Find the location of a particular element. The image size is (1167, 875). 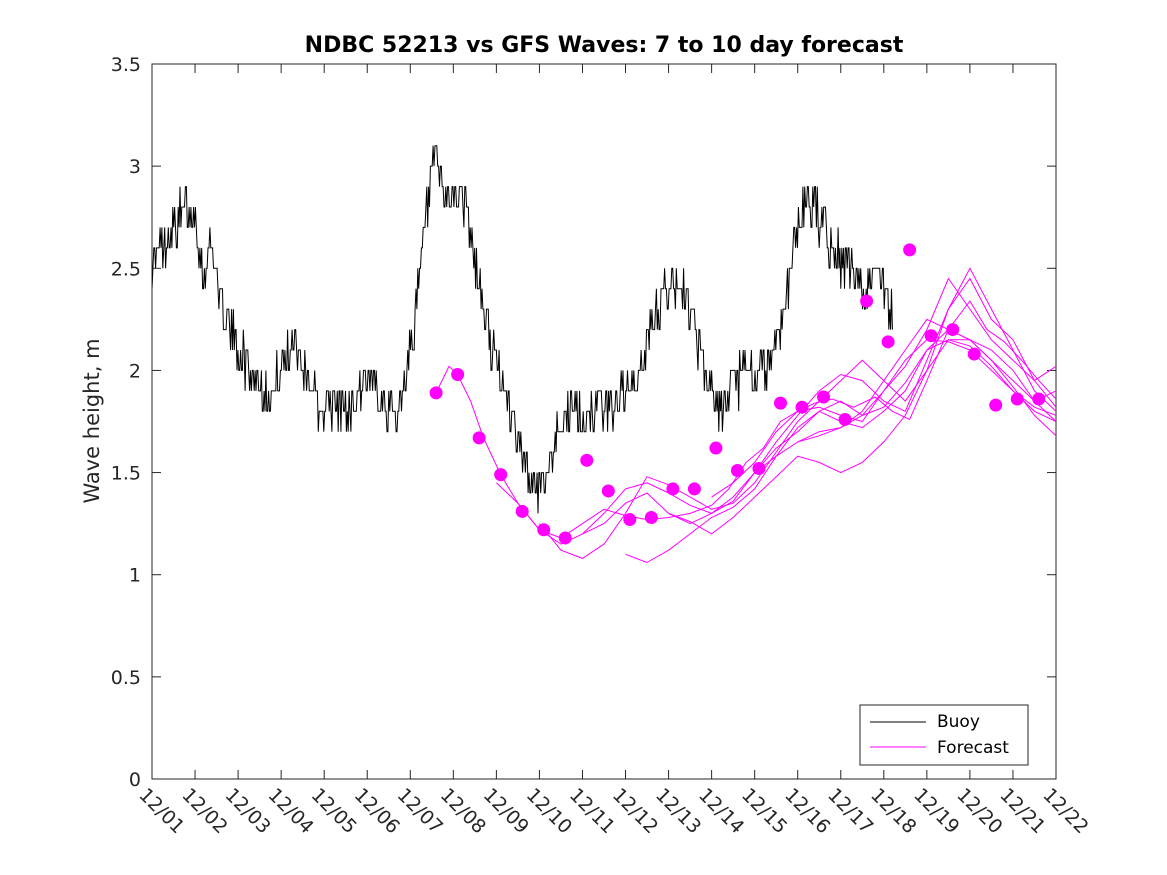

y-axis-label: Wave height, m is located at coordinates (92, 420).